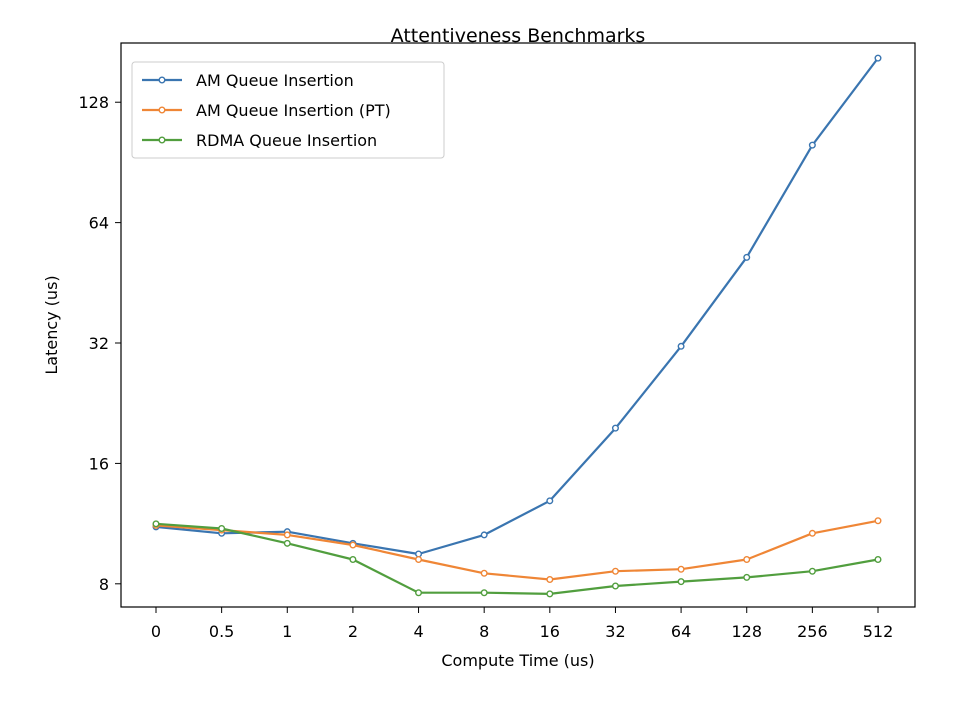 The image size is (968, 710). What do you see at coordinates (518, 36) in the screenshot?
I see `chart-title: Attentiveness Benchmarks` at bounding box center [518, 36].